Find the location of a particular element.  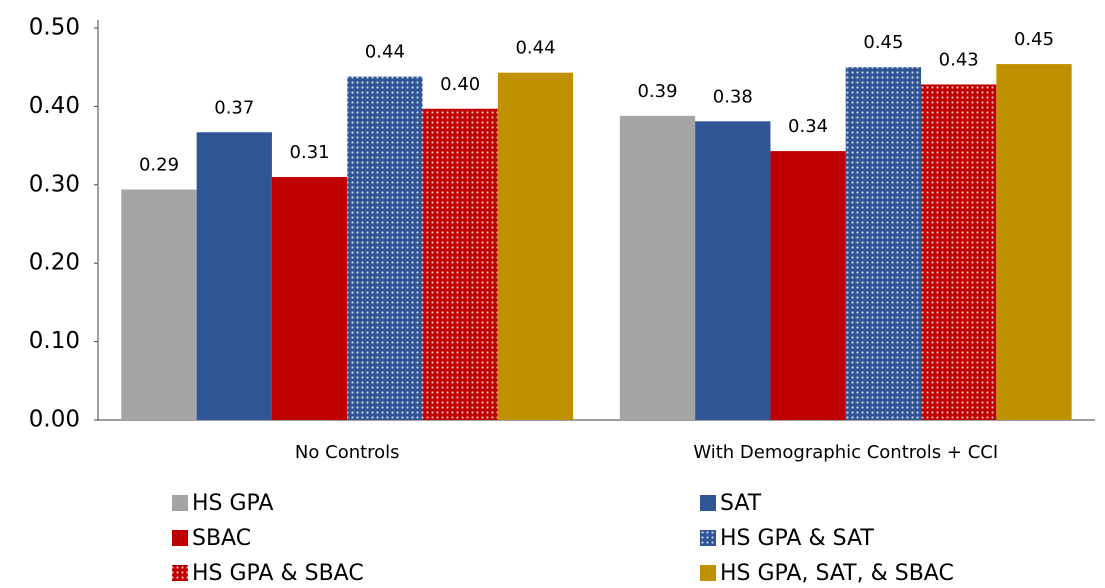

data-label: 0.34 is located at coordinates (808, 126).